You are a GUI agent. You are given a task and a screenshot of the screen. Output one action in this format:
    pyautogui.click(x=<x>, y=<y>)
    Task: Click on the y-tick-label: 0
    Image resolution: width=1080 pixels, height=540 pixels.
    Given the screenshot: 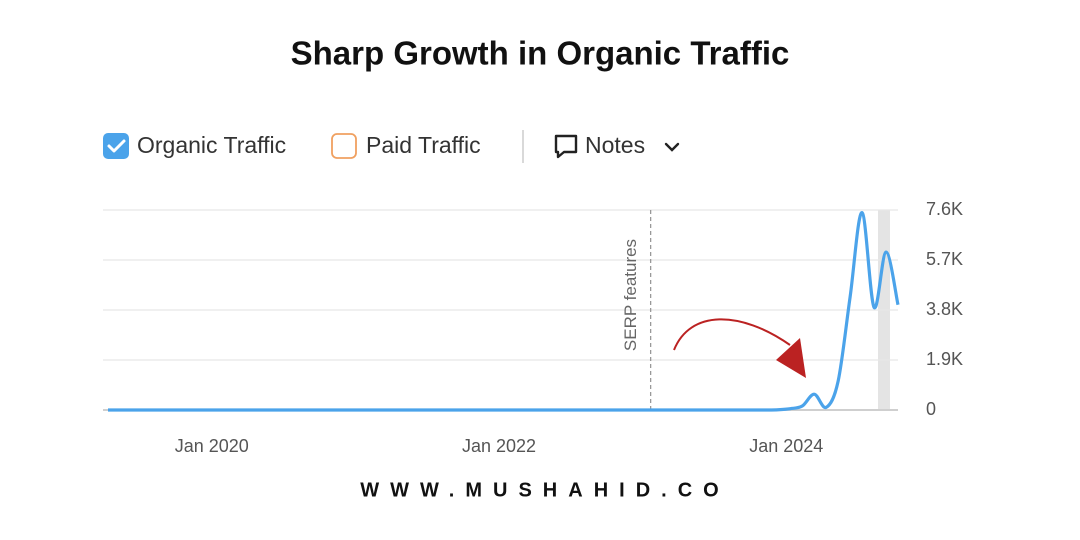 What is the action you would take?
    pyautogui.click(x=931, y=409)
    